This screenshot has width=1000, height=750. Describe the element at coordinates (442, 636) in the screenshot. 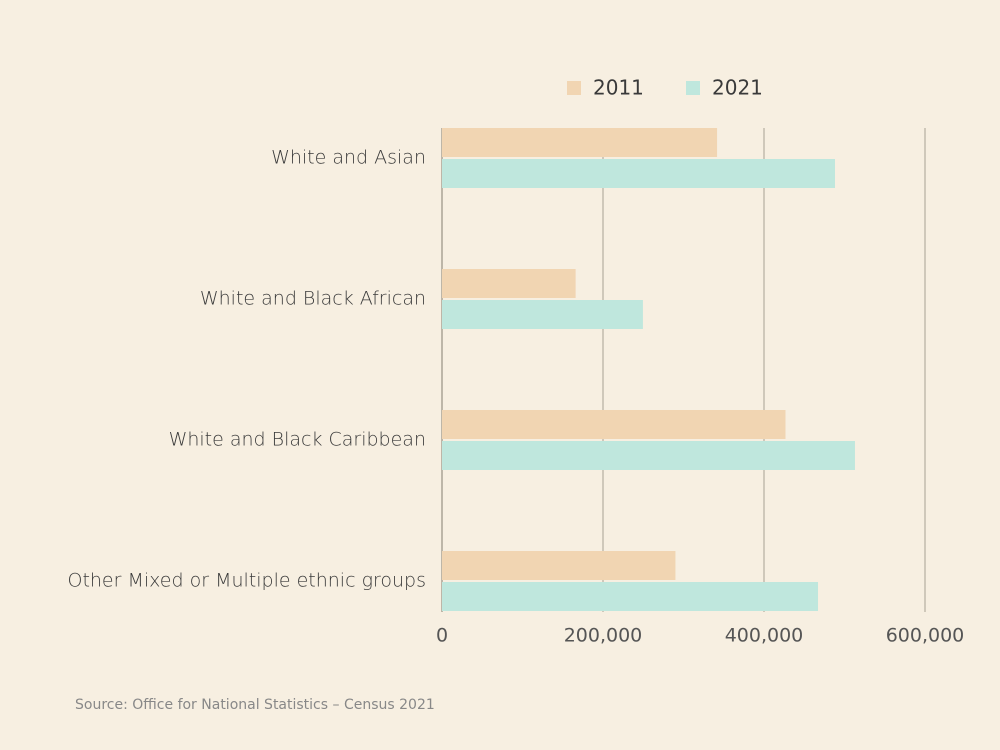

I see `x-tick-label: 0` at that location.